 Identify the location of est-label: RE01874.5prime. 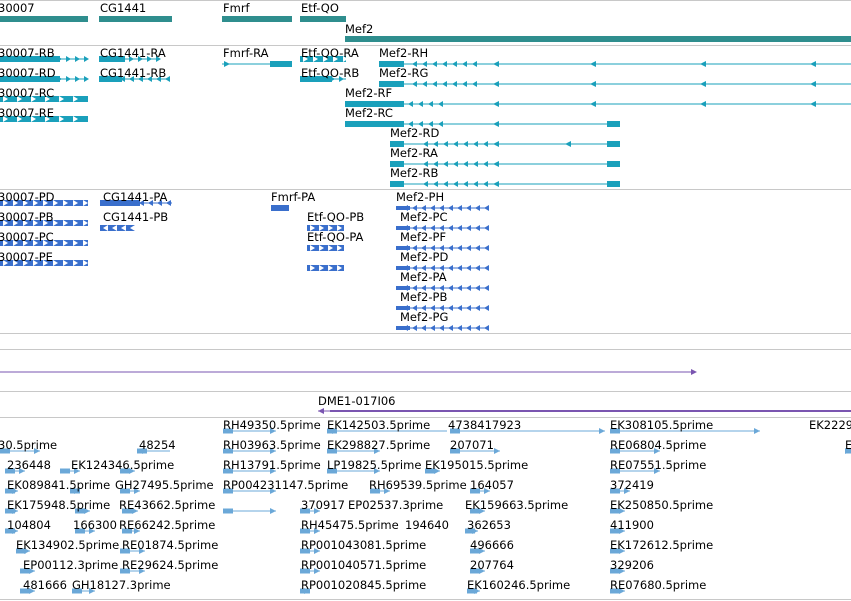
(170, 545).